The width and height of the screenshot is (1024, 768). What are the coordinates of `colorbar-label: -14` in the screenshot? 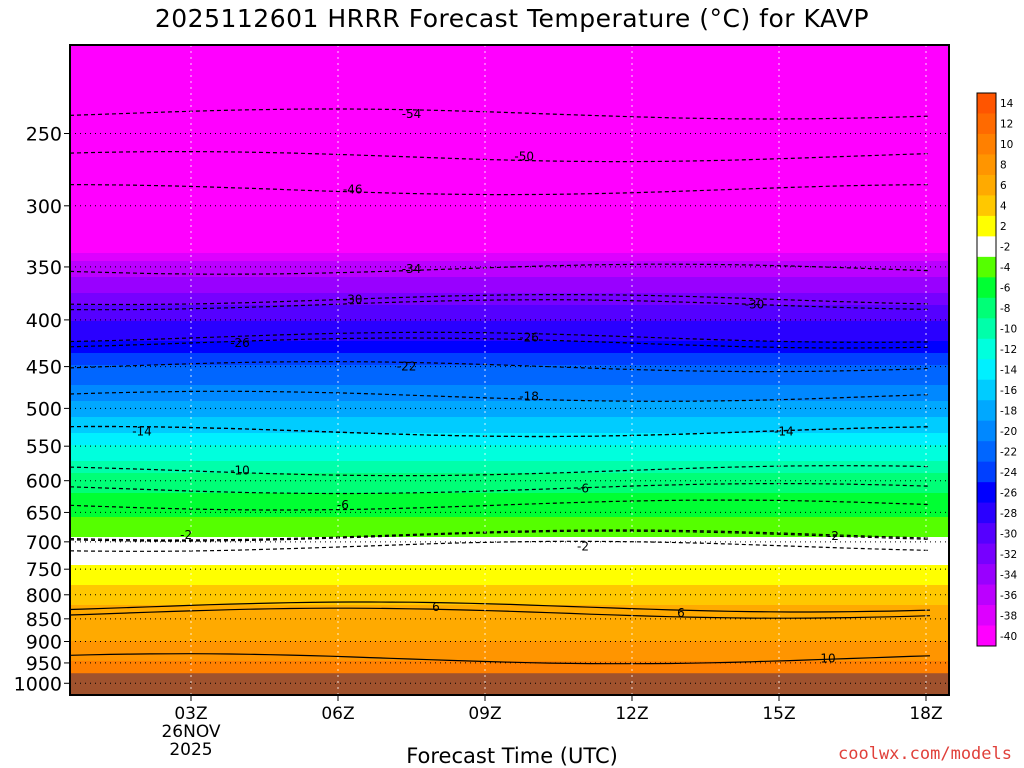 It's located at (1008, 371).